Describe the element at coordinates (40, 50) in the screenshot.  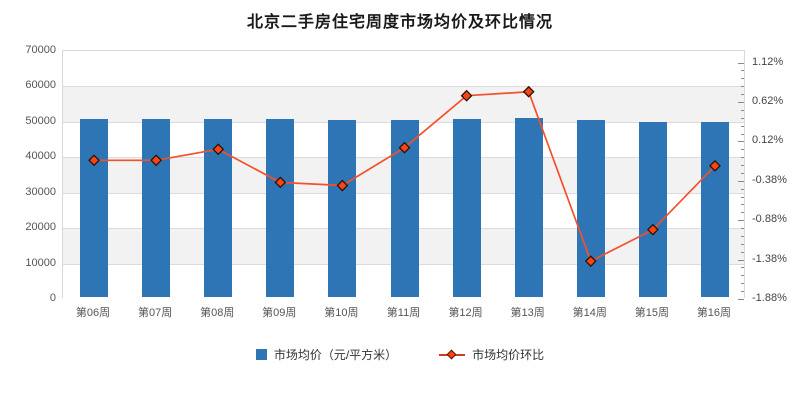
I see `left-axis-label: 70000` at that location.